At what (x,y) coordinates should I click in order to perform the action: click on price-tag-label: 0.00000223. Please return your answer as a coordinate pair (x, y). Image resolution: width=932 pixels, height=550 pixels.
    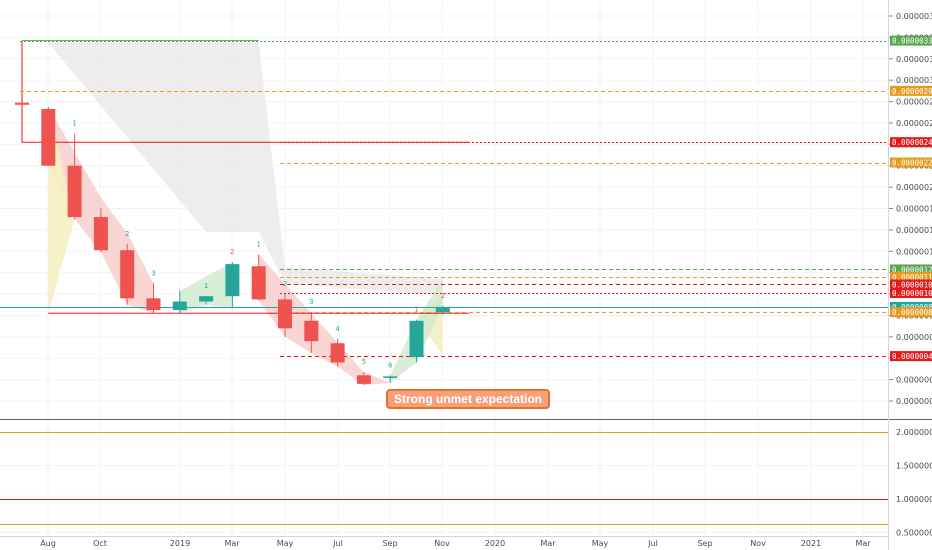
    Looking at the image, I should click on (912, 163).